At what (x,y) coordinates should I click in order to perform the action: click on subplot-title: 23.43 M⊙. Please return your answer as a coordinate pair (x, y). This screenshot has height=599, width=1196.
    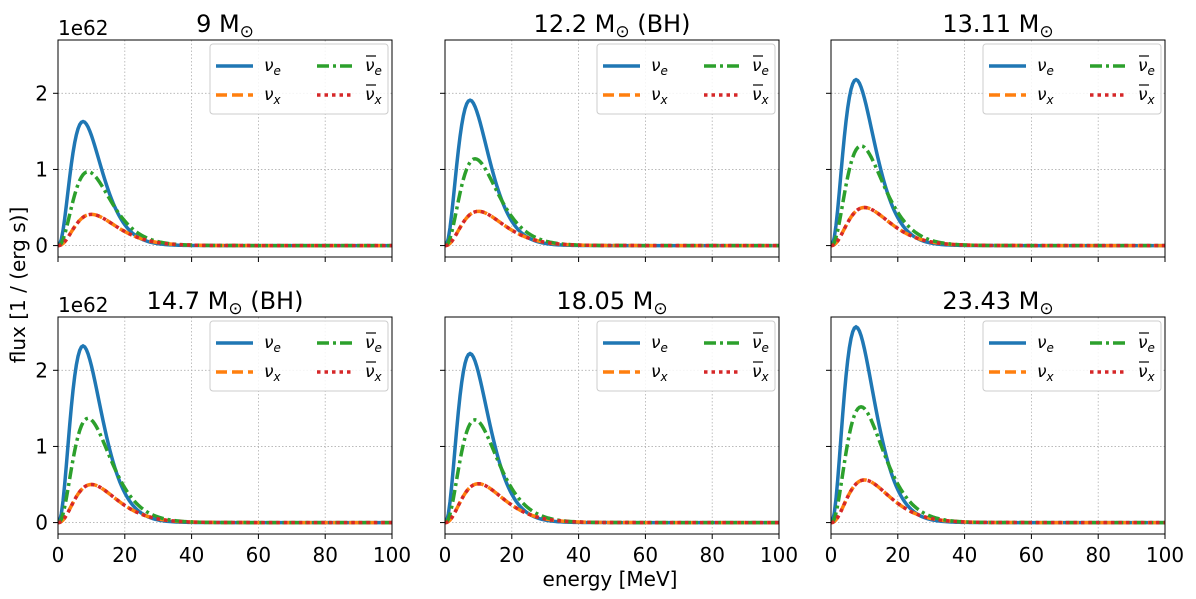
    Looking at the image, I should click on (997, 303).